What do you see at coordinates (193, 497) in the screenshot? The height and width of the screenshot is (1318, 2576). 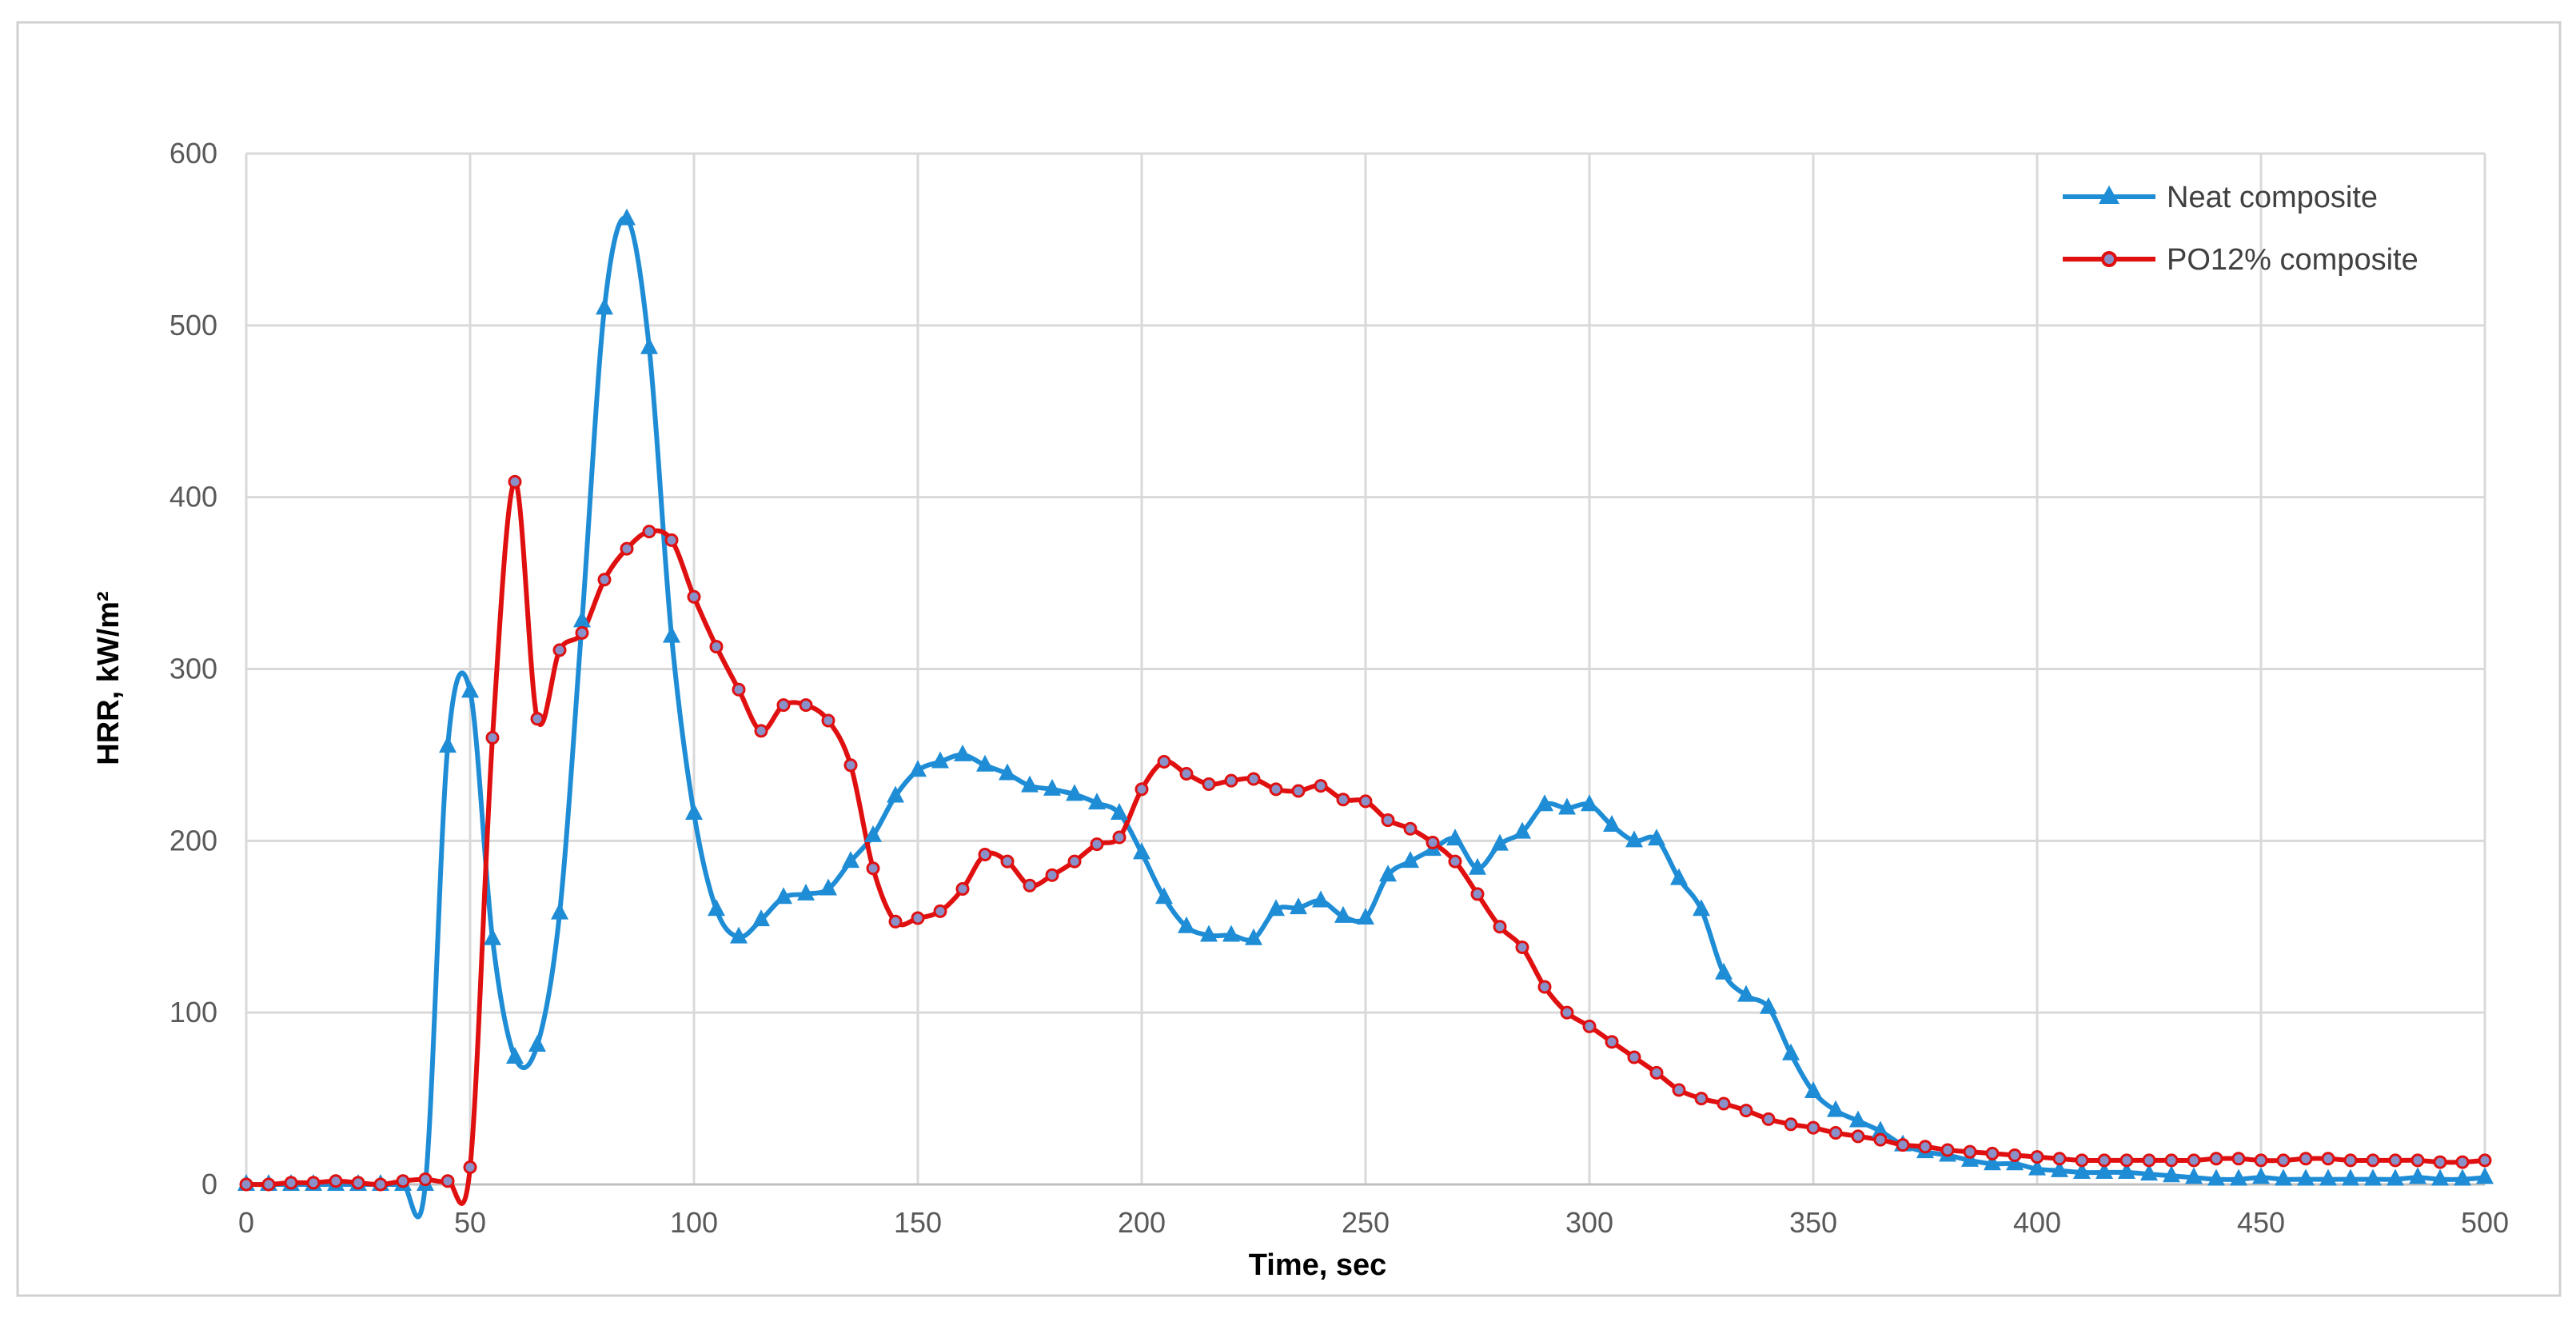 I see `y-tick-label-400: 400` at bounding box center [193, 497].